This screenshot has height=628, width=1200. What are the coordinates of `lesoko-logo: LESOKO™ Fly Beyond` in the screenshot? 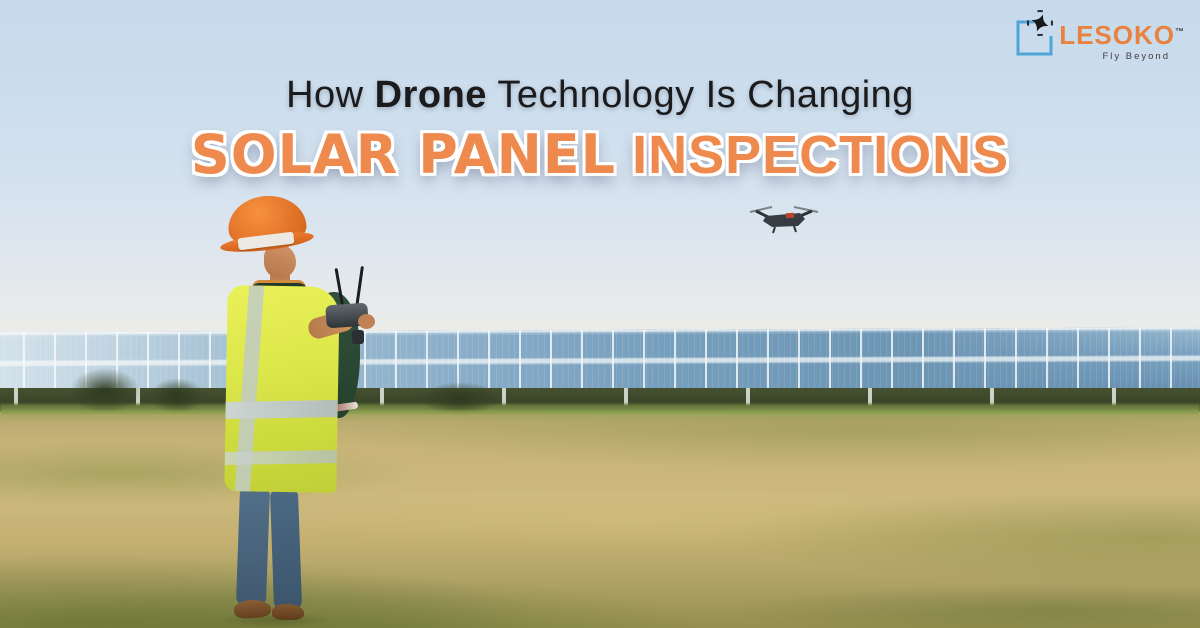 It's located at (1097, 36).